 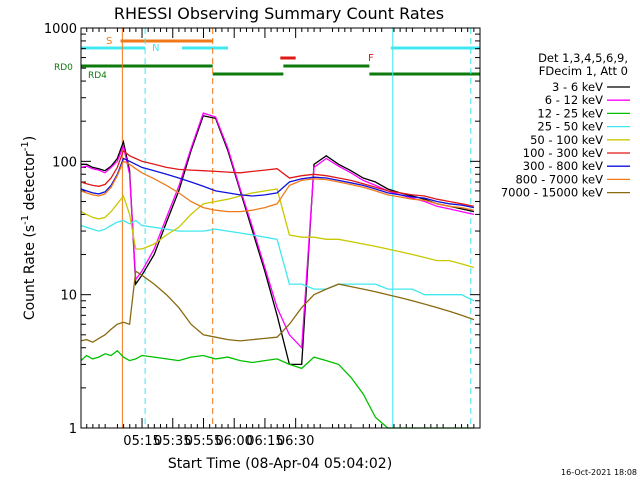 I want to click on legend-entry-label: 3 - 6 keV, so click(x=577, y=87).